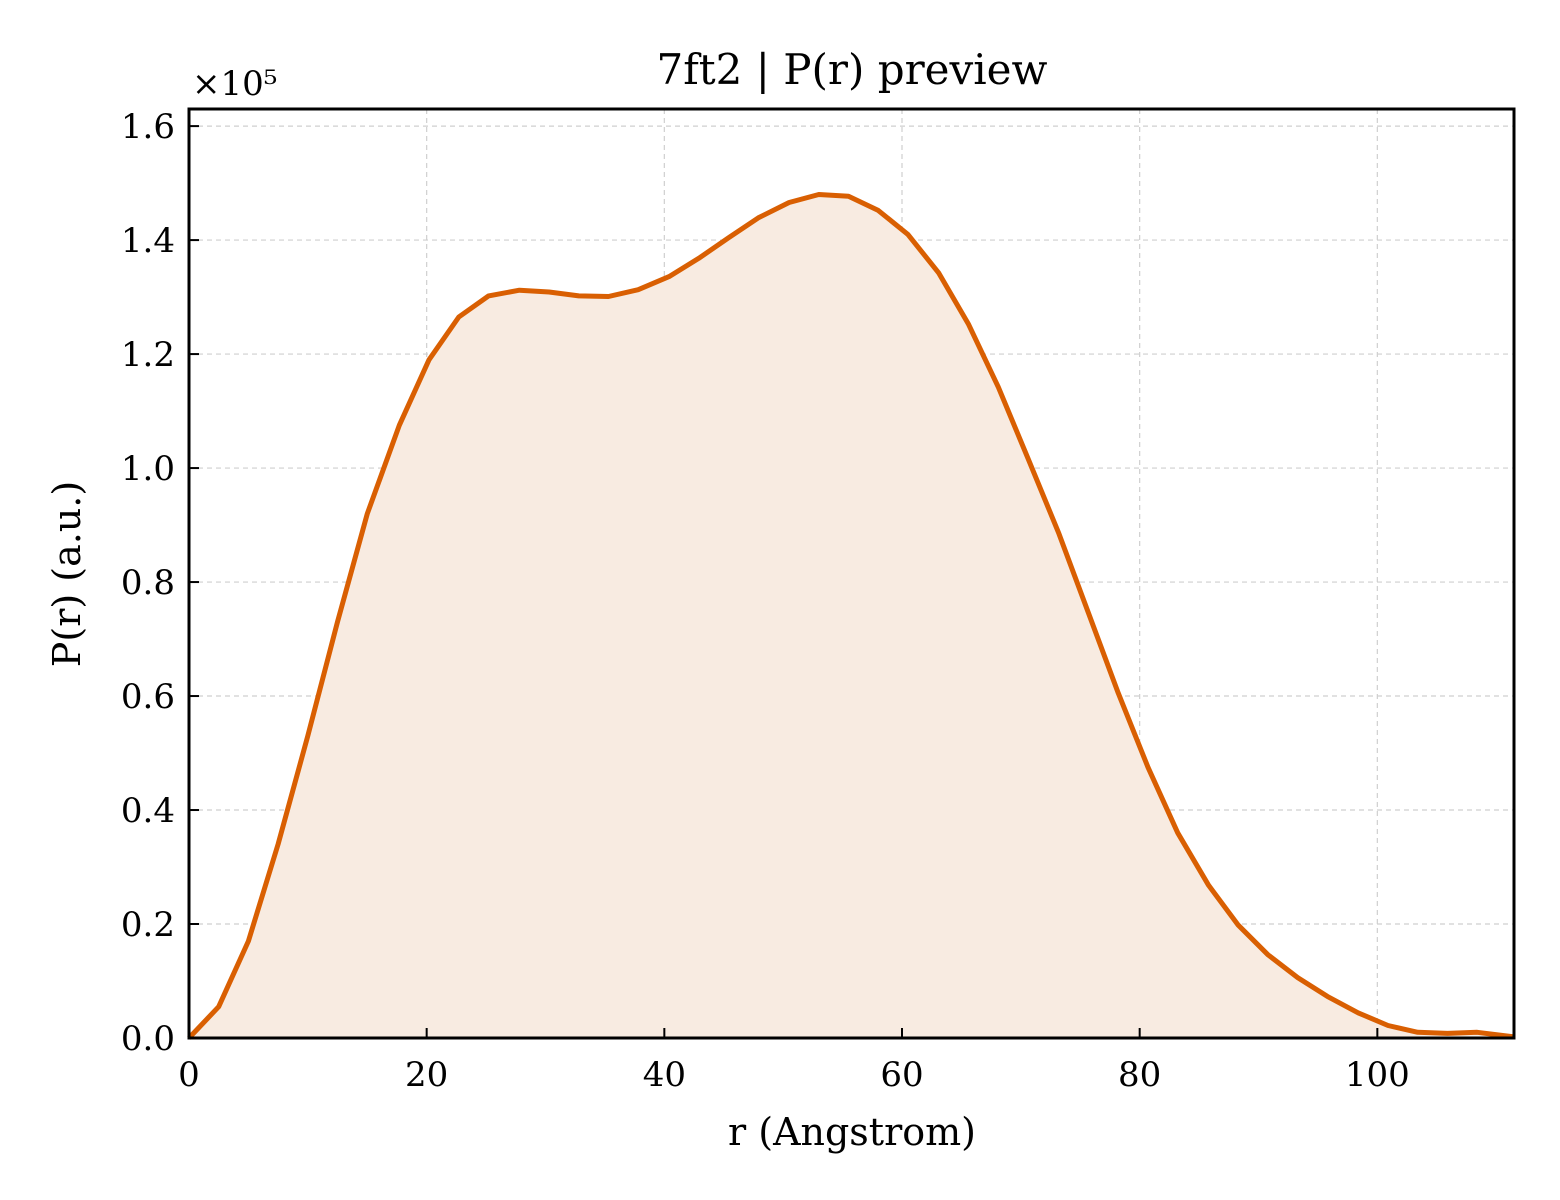 Image resolution: width=1560 pixels, height=1200 pixels. What do you see at coordinates (67, 574) in the screenshot?
I see `y-axis-label: P(r) (a.u.)` at bounding box center [67, 574].